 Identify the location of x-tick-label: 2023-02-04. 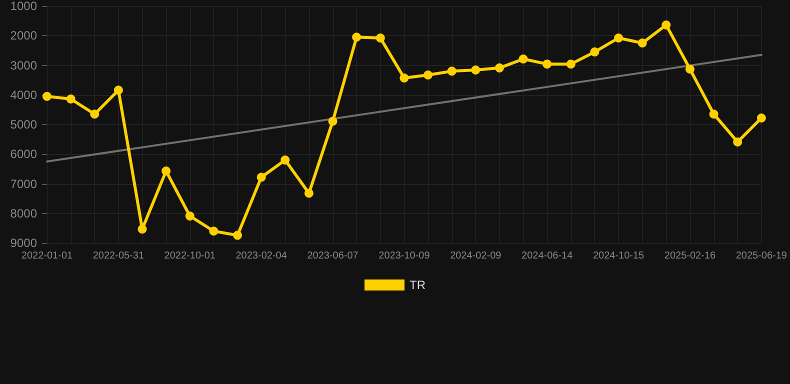
(262, 256).